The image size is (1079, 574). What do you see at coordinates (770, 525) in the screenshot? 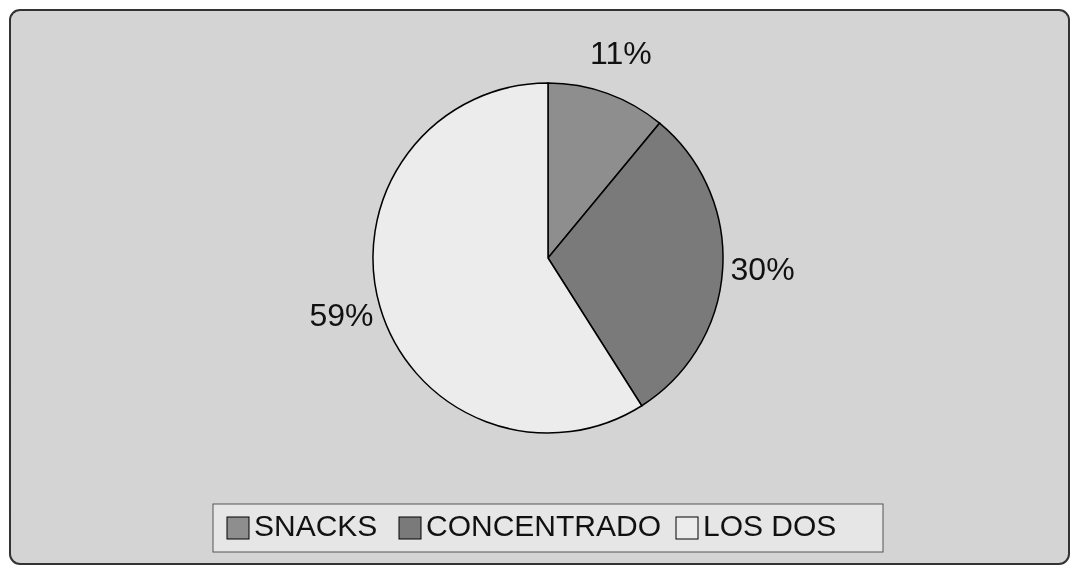
I see `legend-label: LOS DOS` at bounding box center [770, 525].